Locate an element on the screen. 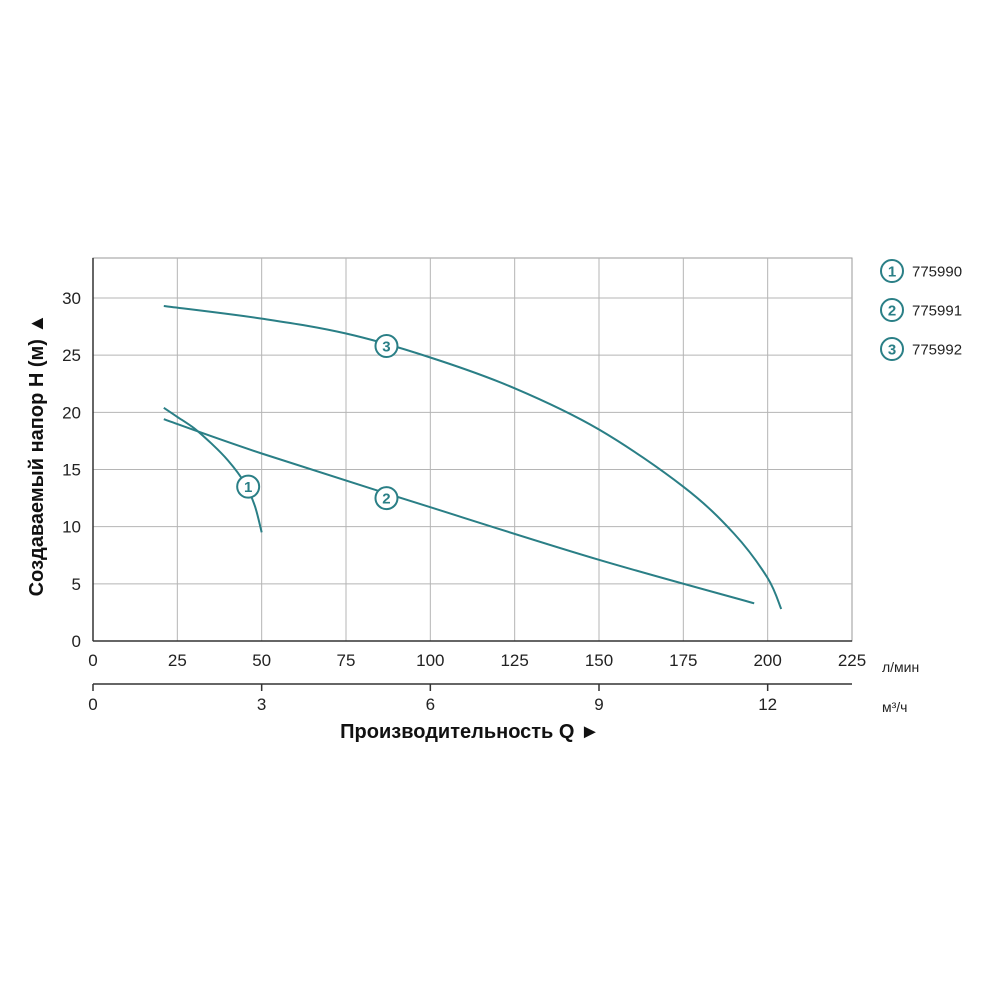 This screenshot has height=1000, width=1000. legend-marker-1: 1 is located at coordinates (892, 271).